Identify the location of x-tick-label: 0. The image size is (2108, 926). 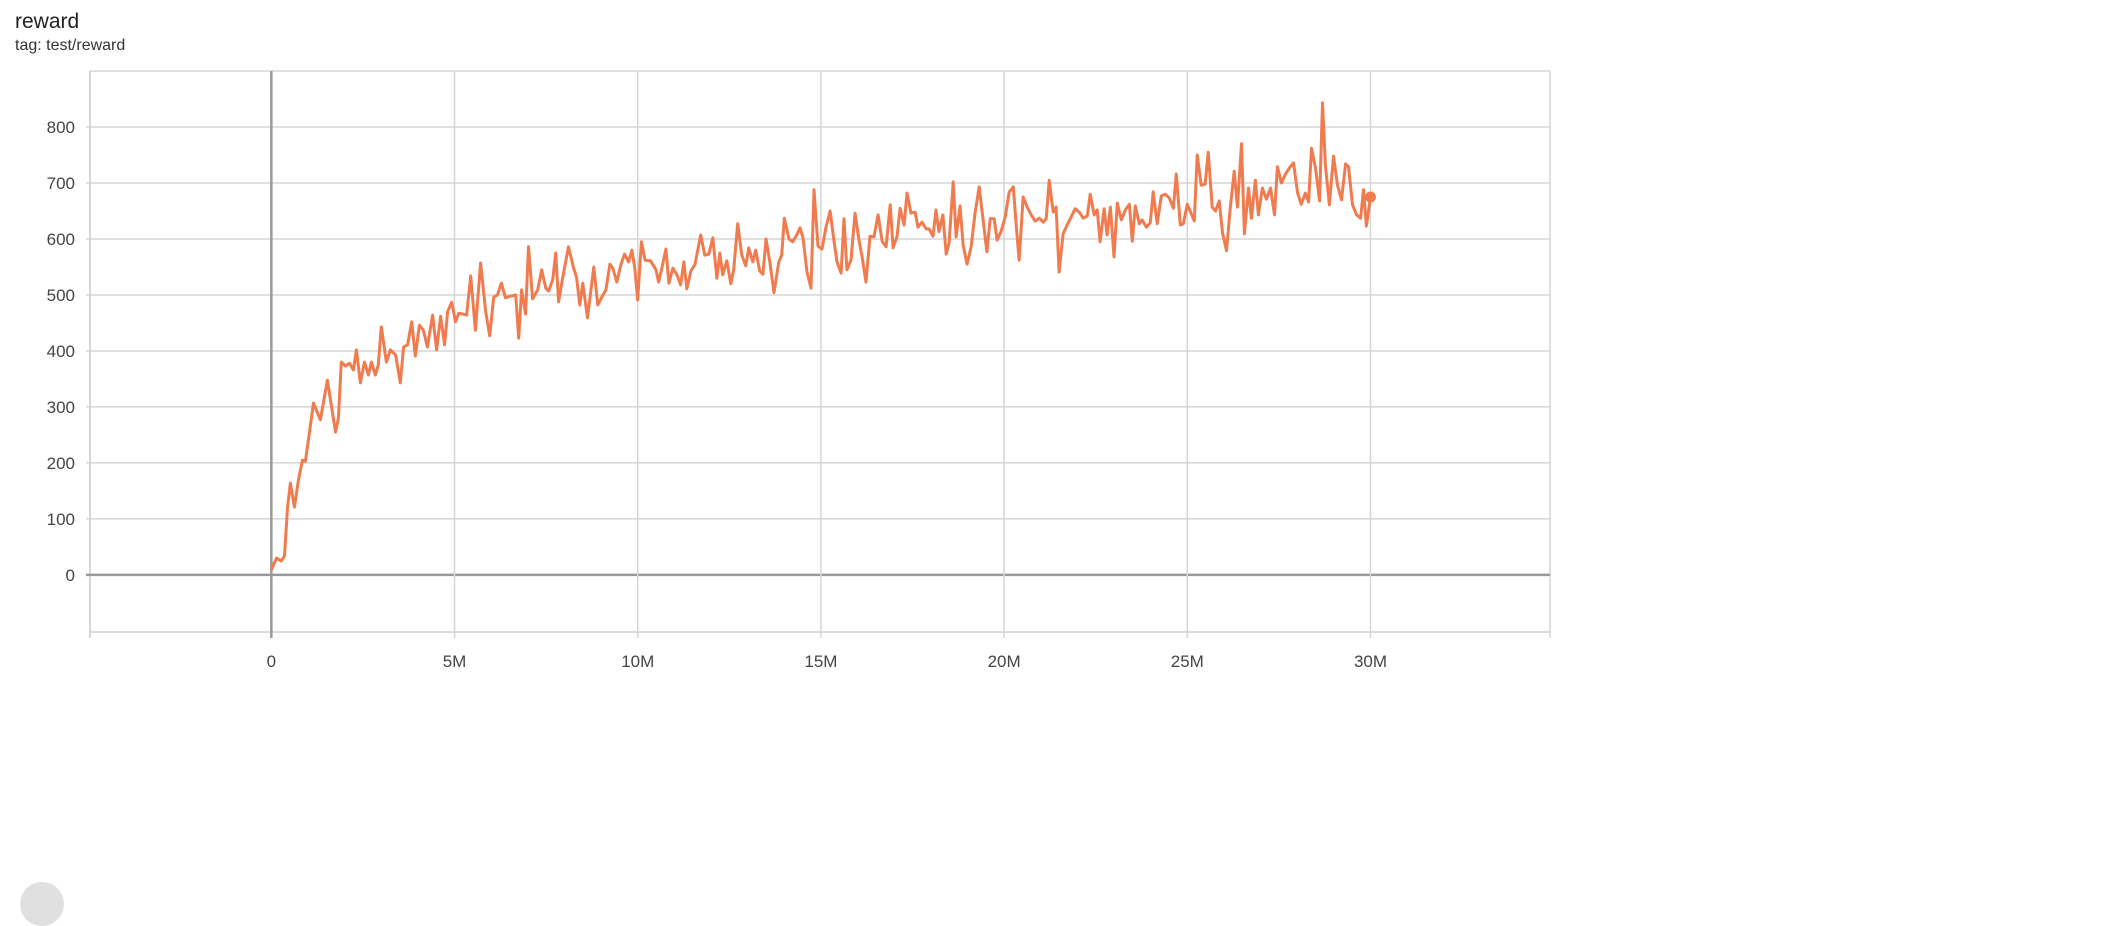
(271, 661).